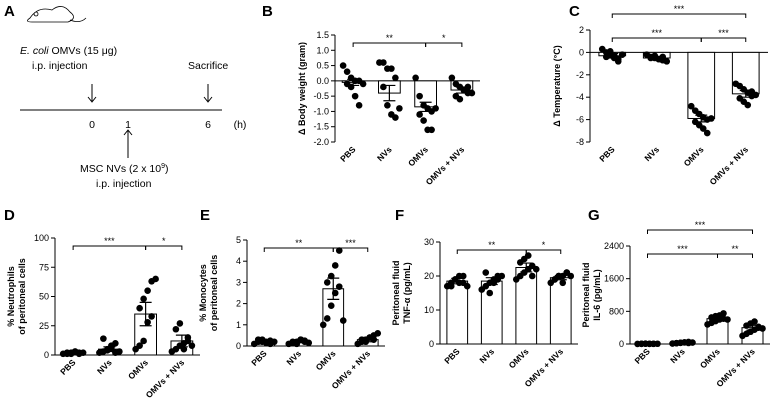 The height and width of the screenshot is (404, 778). What do you see at coordinates (322, 66) in the screenshot?
I see `y-tick-label: 0.5` at bounding box center [322, 66].